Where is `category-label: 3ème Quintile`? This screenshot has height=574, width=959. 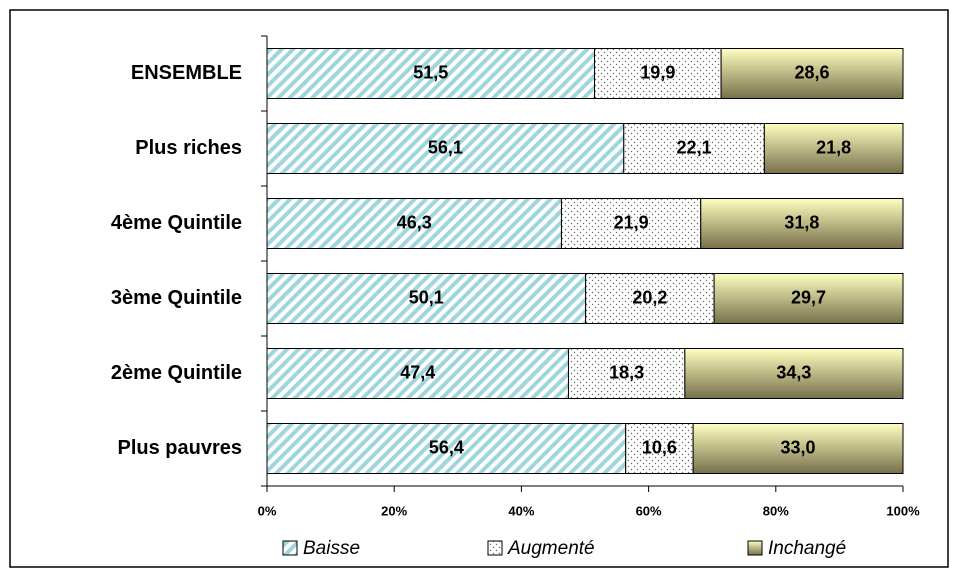 category-label: 3ème Quintile is located at coordinates (176, 298).